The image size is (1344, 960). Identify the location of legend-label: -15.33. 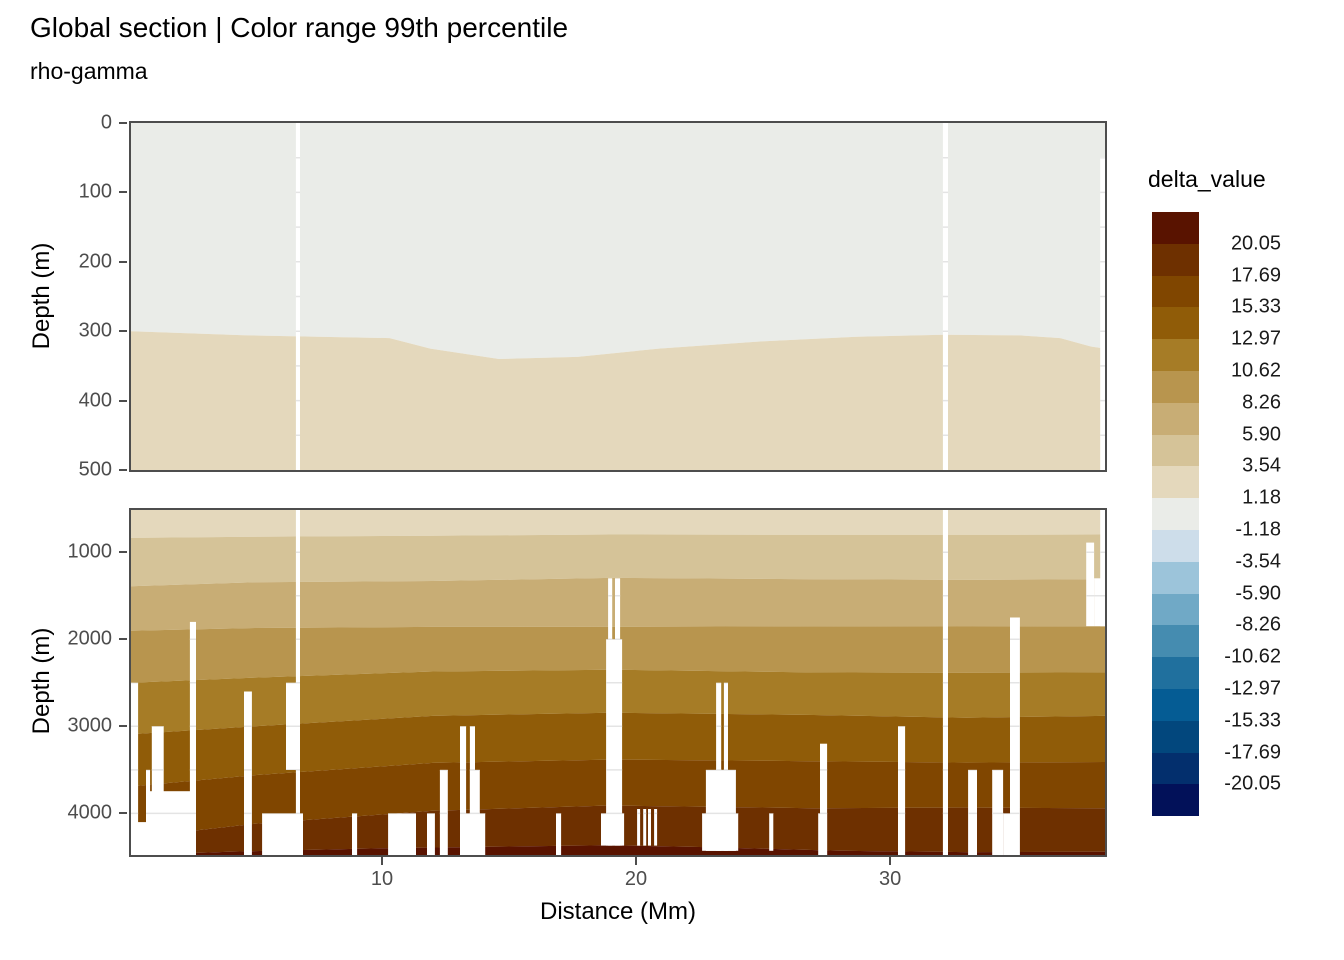
(1252, 720).